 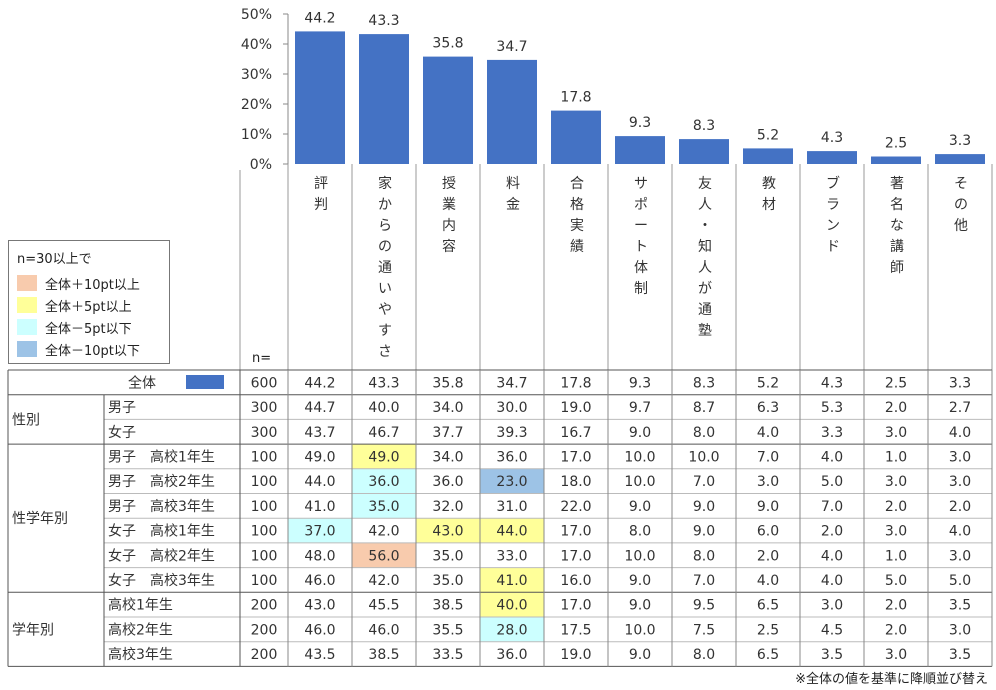 I want to click on value-cell: 37.0, so click(x=319, y=532).